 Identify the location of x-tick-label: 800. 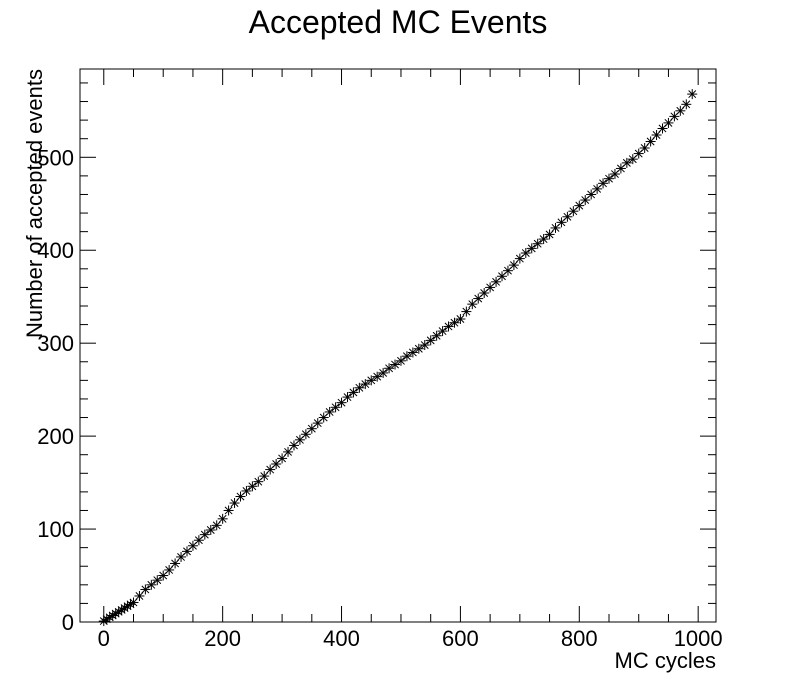
(579, 638).